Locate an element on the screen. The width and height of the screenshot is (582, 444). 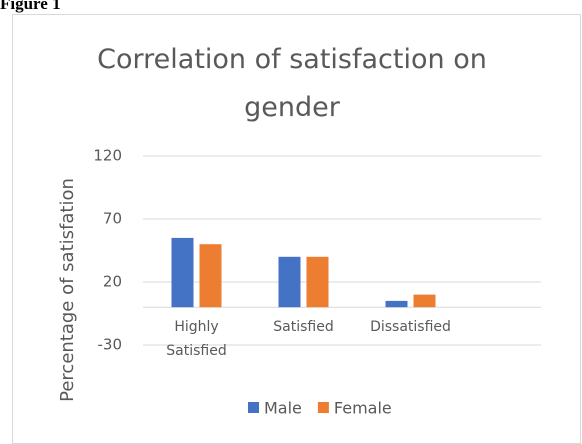
figure-label: Figure 1 is located at coordinates (30, 6).